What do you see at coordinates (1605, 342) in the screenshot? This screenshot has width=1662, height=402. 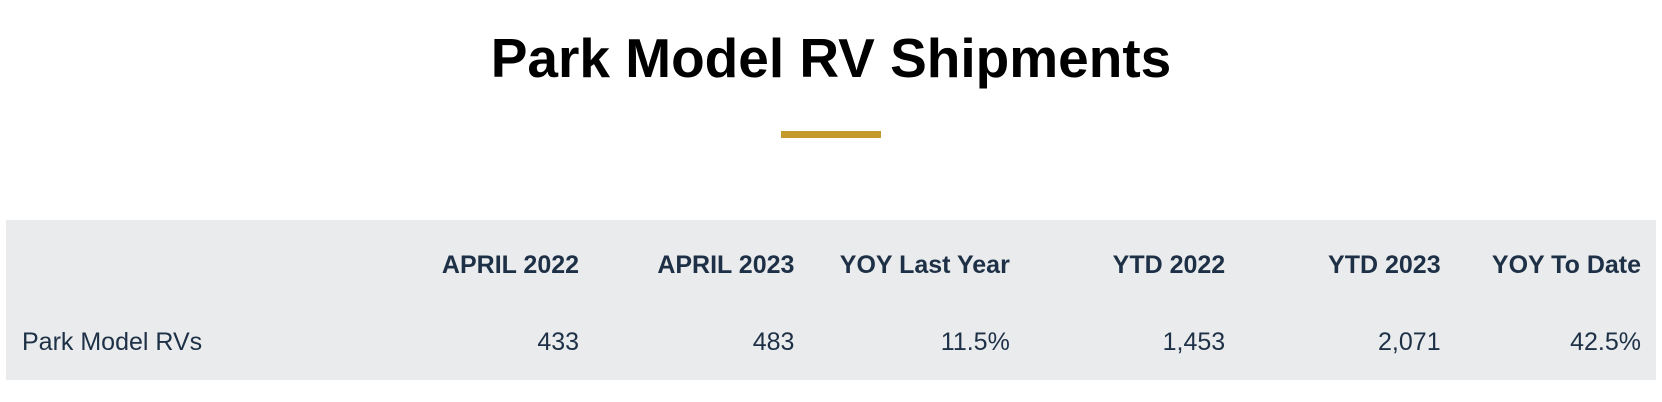 I see `cell-yoy-to-date: 42.5%` at bounding box center [1605, 342].